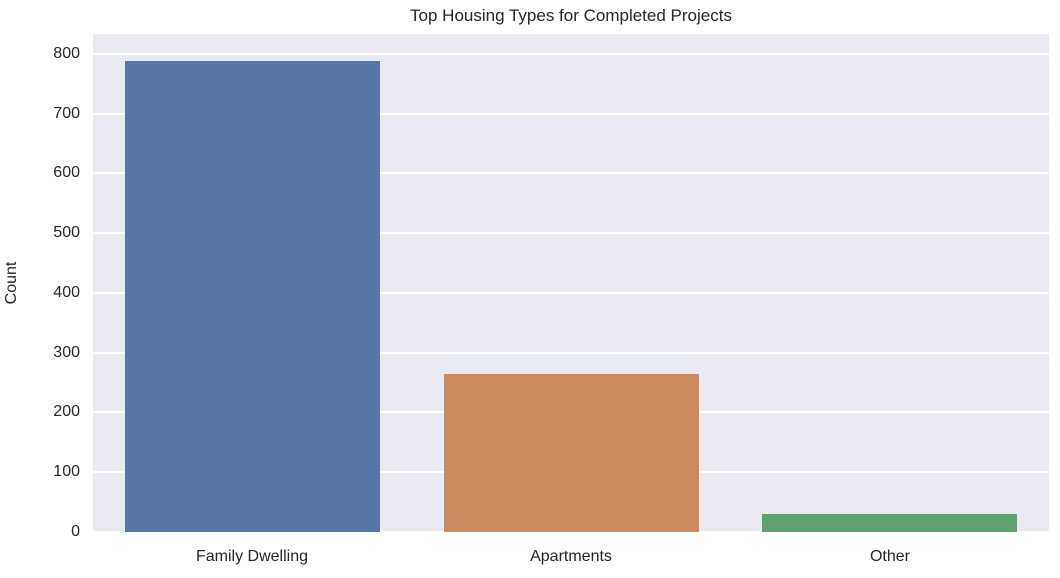 The width and height of the screenshot is (1060, 578). Describe the element at coordinates (571, 15) in the screenshot. I see `chart-title: Top Housing Types for Completed Projects` at that location.